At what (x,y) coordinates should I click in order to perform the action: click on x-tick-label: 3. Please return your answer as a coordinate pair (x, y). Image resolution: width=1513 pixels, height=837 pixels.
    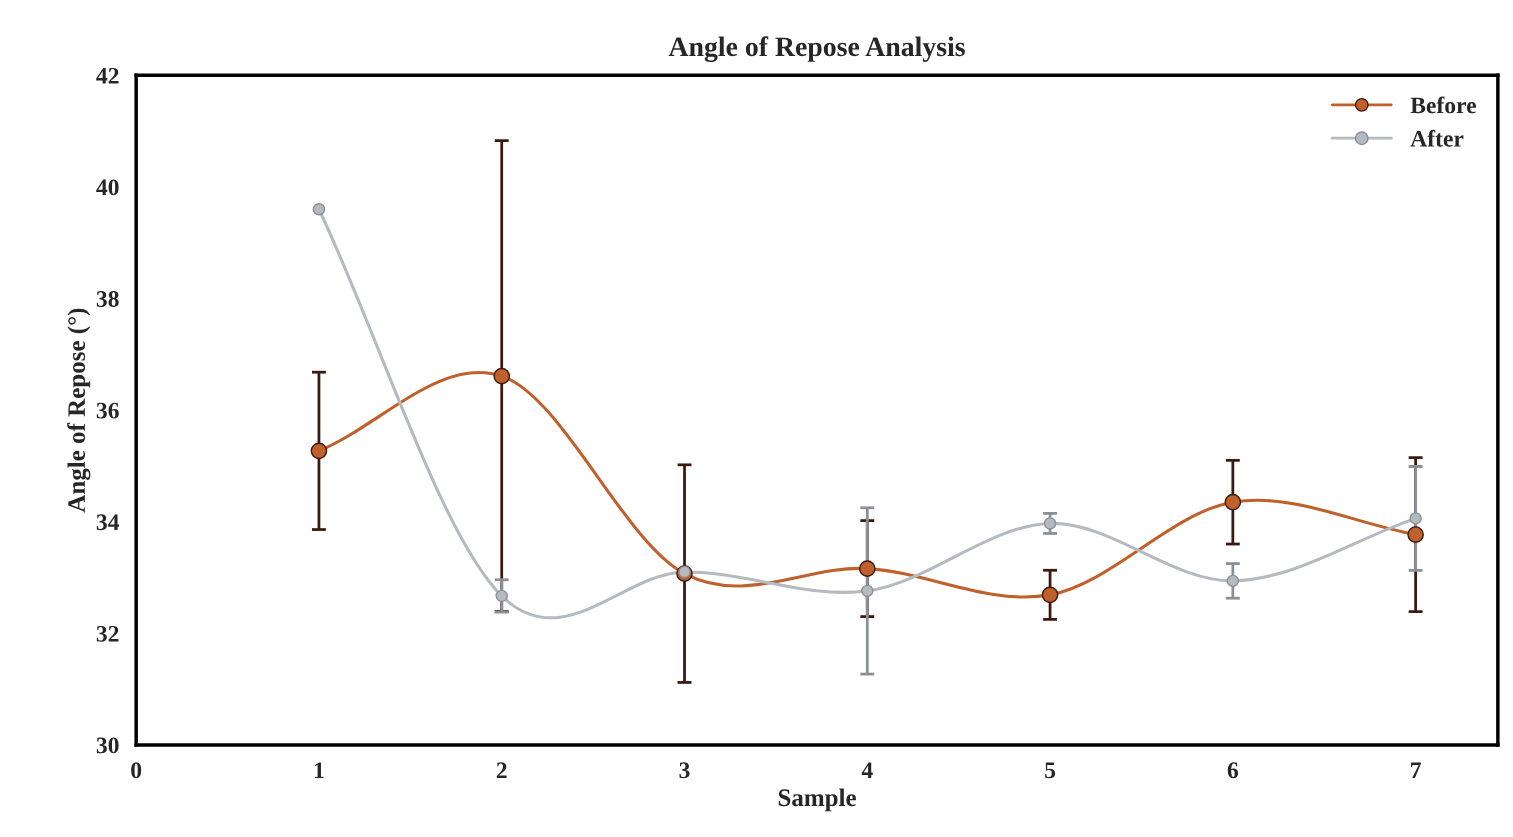
    Looking at the image, I should click on (684, 770).